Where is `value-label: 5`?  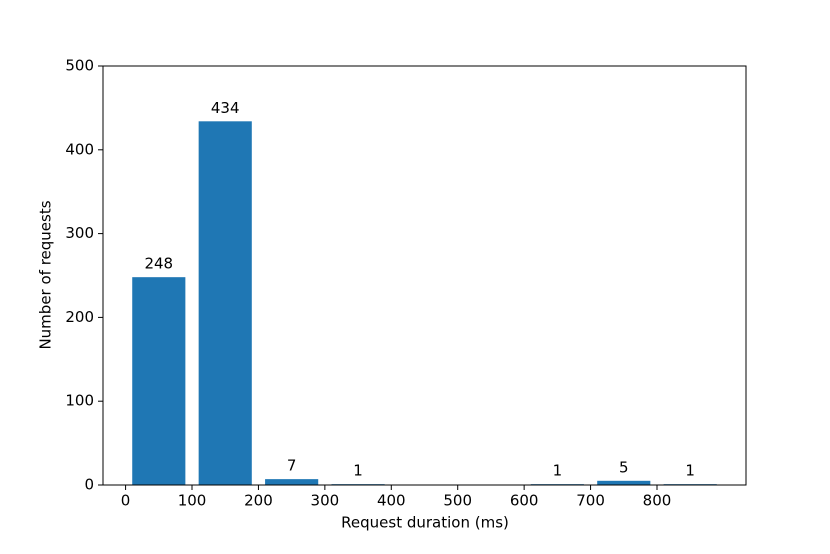 value-label: 5 is located at coordinates (624, 467).